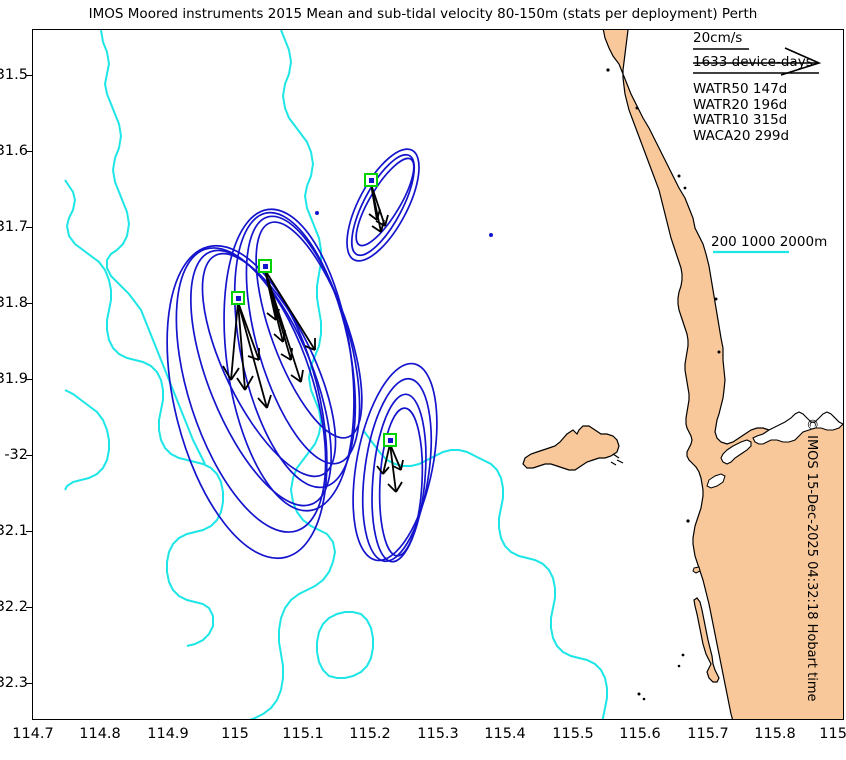 The height and width of the screenshot is (760, 846). What do you see at coordinates (345, 645) in the screenshot?
I see `contour-lobe` at bounding box center [345, 645].